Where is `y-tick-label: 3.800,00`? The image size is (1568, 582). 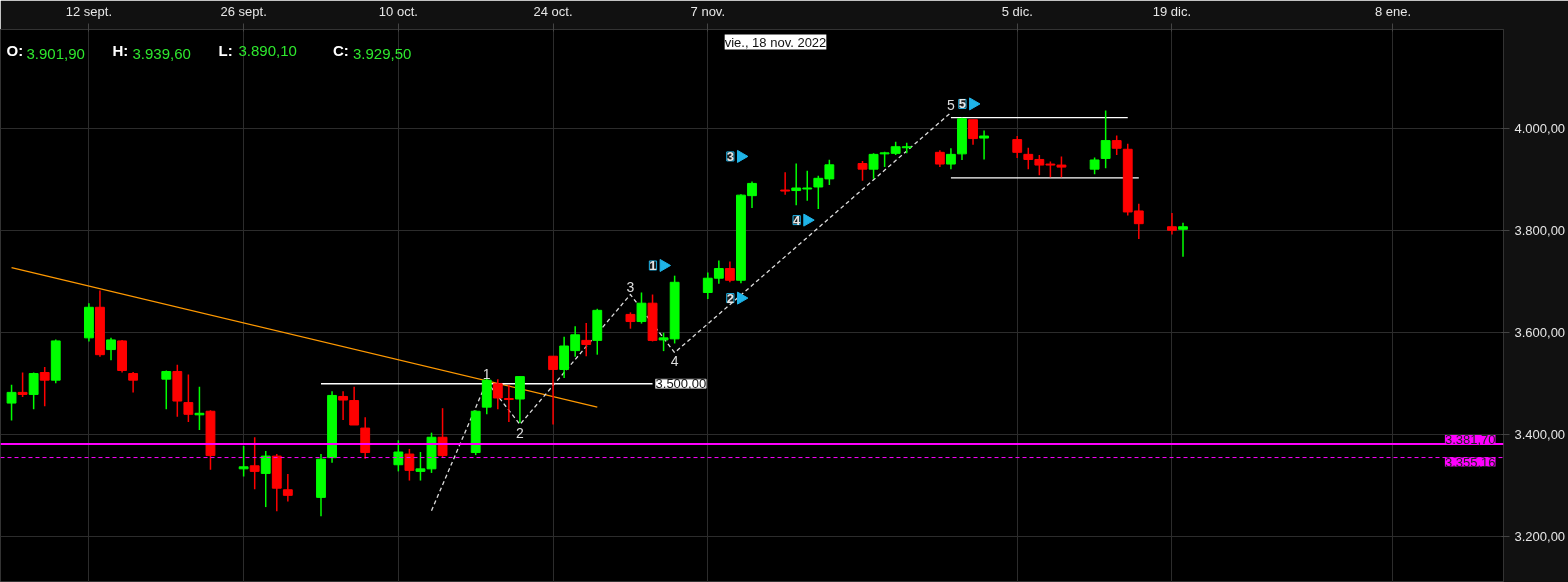 y-tick-label: 3.800,00 is located at coordinates (1540, 231).